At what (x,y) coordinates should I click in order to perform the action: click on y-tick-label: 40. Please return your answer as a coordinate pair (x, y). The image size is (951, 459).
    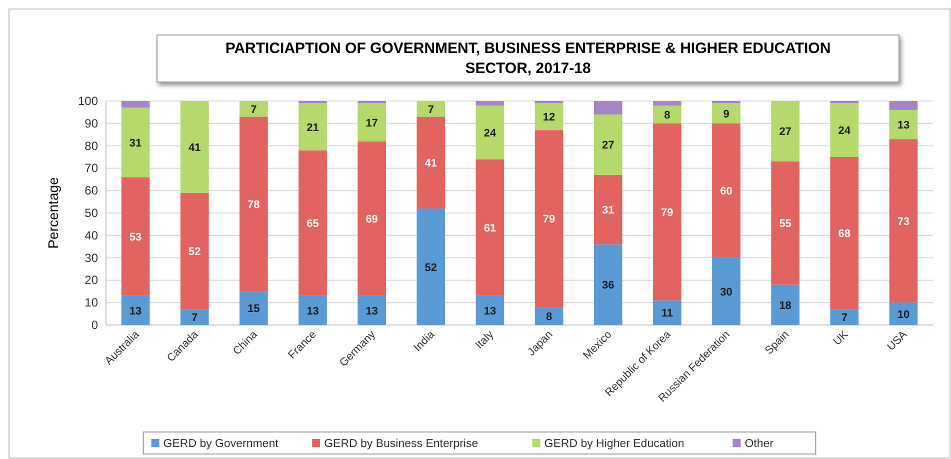
    Looking at the image, I should click on (91, 235).